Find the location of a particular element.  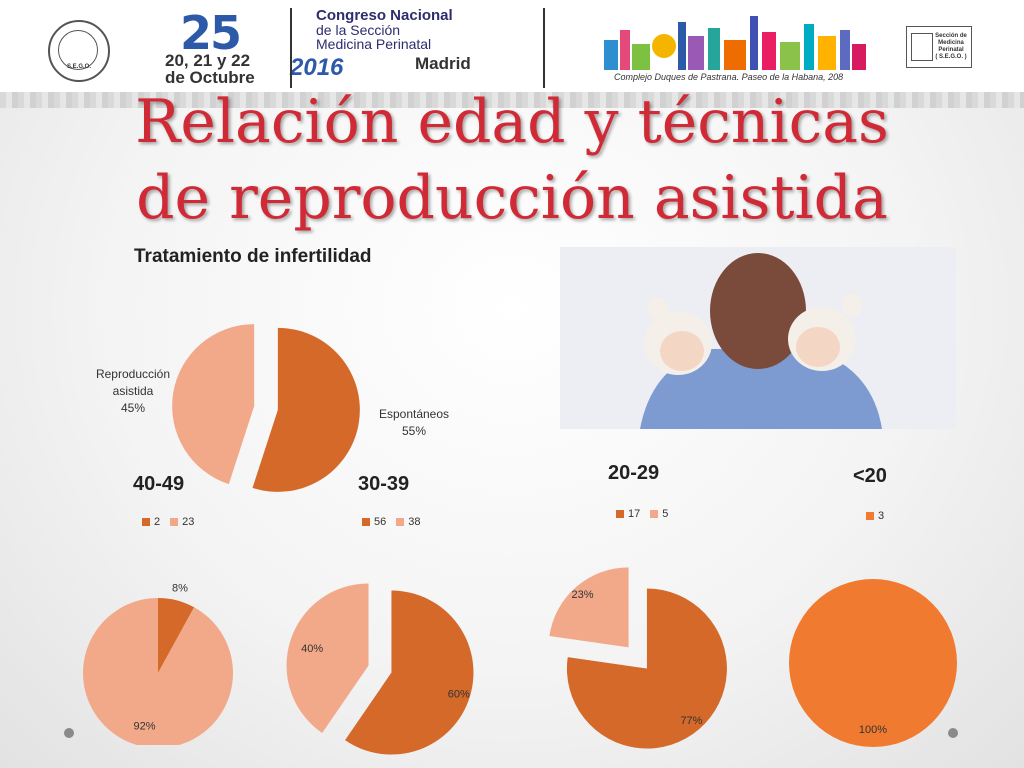

pie-title-20-29: 20-29 is located at coordinates (634, 473).